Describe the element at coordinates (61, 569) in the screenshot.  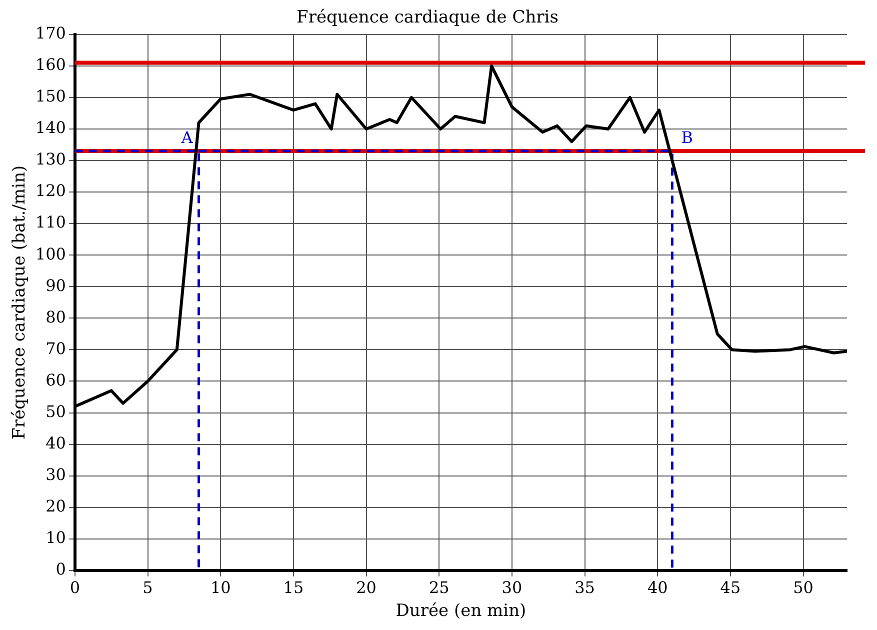
I see `y-tick-label: 0` at that location.